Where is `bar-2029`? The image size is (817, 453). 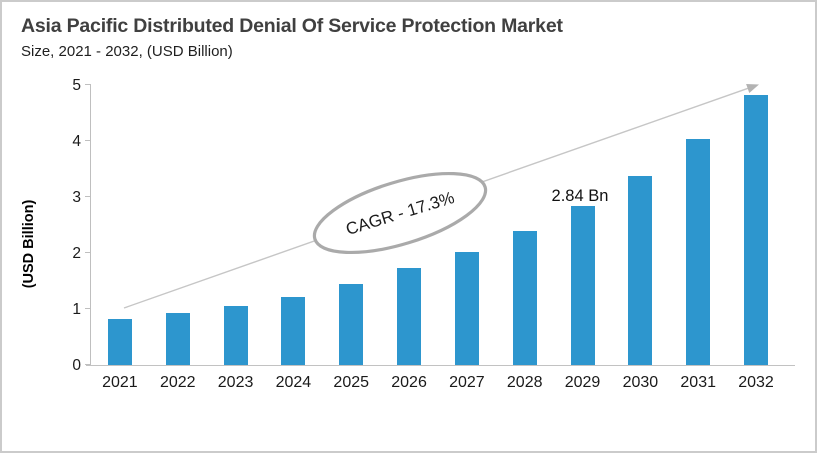 bar-2029 is located at coordinates (582, 285).